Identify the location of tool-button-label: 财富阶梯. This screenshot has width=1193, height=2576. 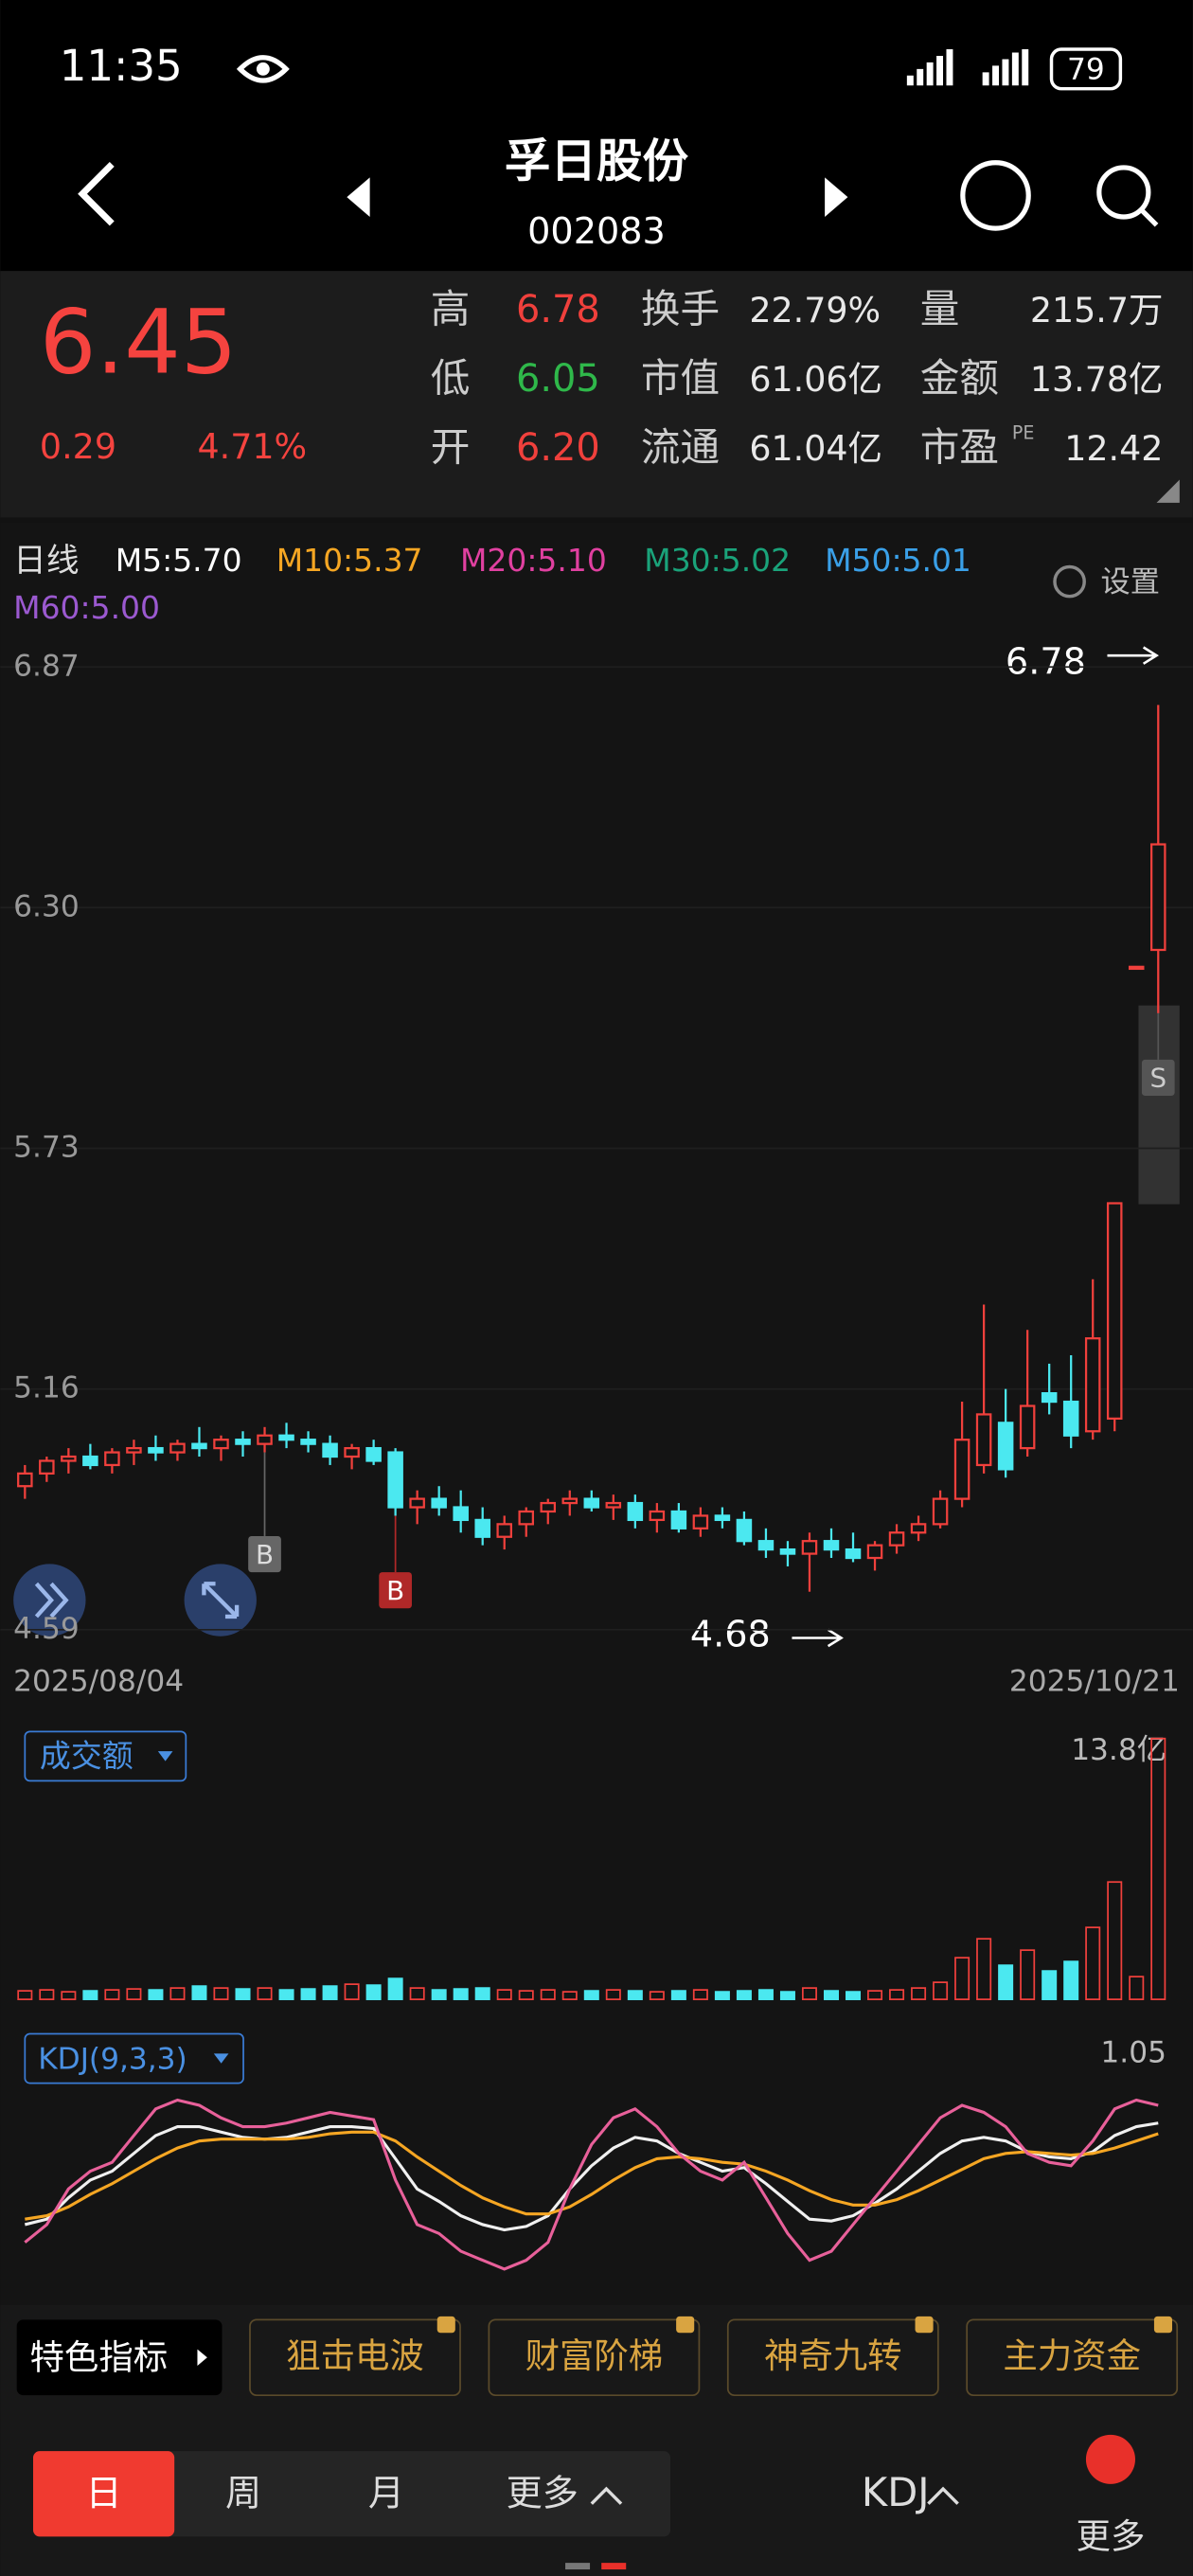
(594, 2355).